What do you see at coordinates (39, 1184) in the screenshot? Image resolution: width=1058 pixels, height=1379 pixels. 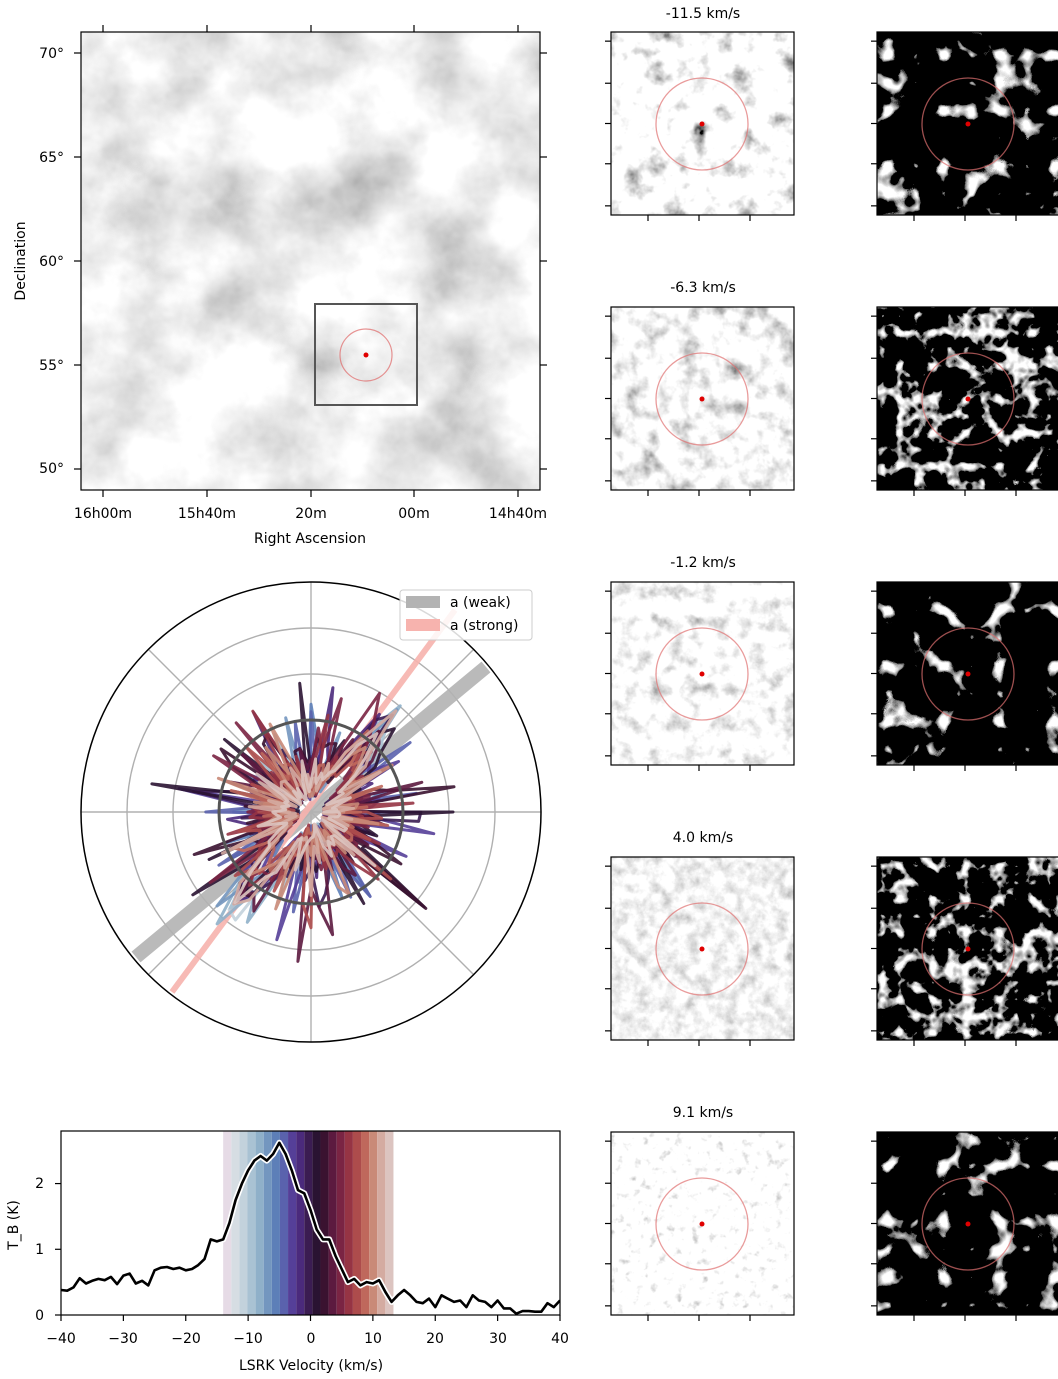 I see `ytick-label: 2` at bounding box center [39, 1184].